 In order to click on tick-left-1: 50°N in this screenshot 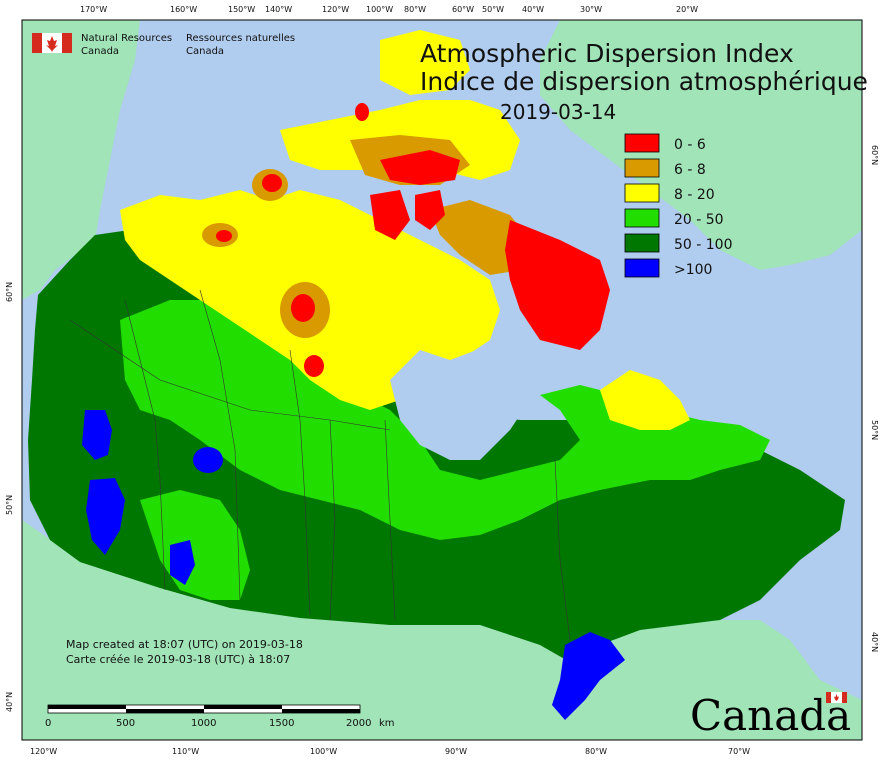, I will do `click(9, 505)`.